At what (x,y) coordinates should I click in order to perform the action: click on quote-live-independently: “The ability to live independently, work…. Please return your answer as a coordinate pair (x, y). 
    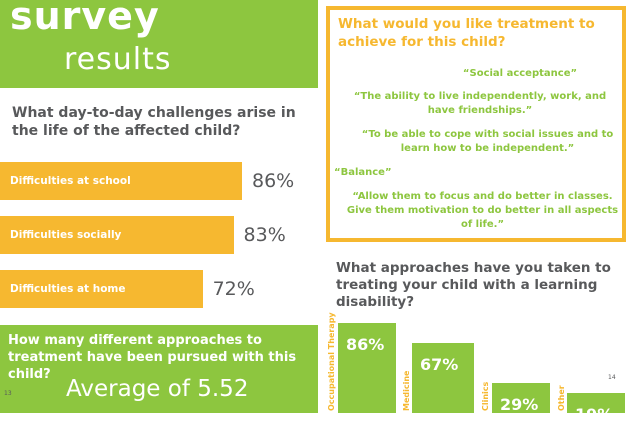
    Looking at the image, I should click on (480, 103).